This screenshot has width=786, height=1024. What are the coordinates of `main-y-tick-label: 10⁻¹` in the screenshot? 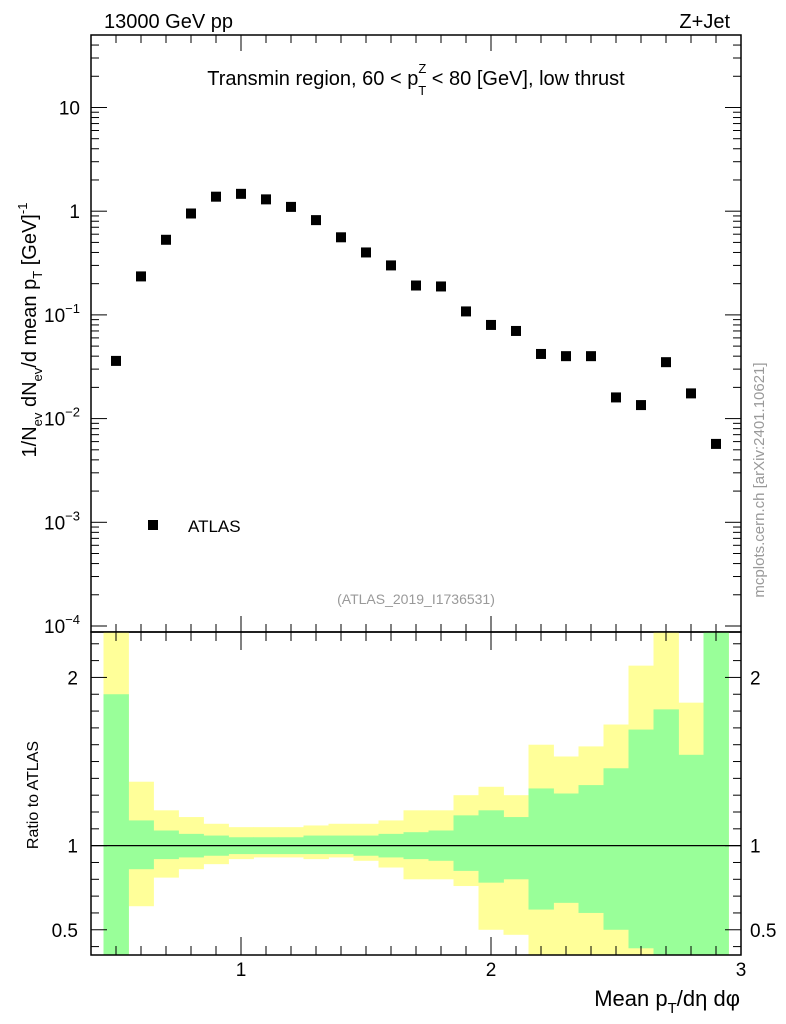 It's located at (62, 314).